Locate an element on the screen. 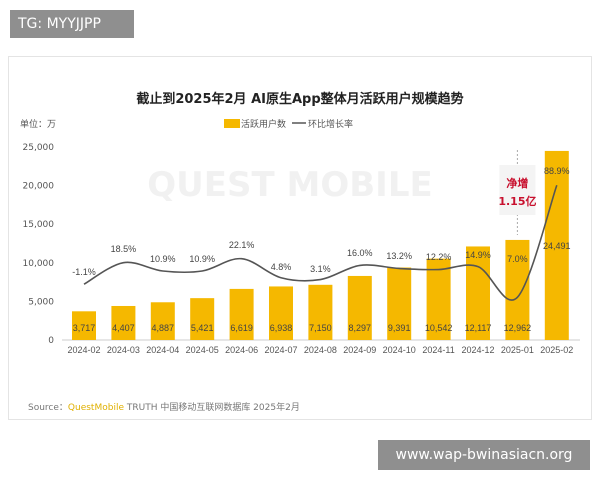 The width and height of the screenshot is (600, 480). bar-value-label: 3,717 is located at coordinates (84, 328).